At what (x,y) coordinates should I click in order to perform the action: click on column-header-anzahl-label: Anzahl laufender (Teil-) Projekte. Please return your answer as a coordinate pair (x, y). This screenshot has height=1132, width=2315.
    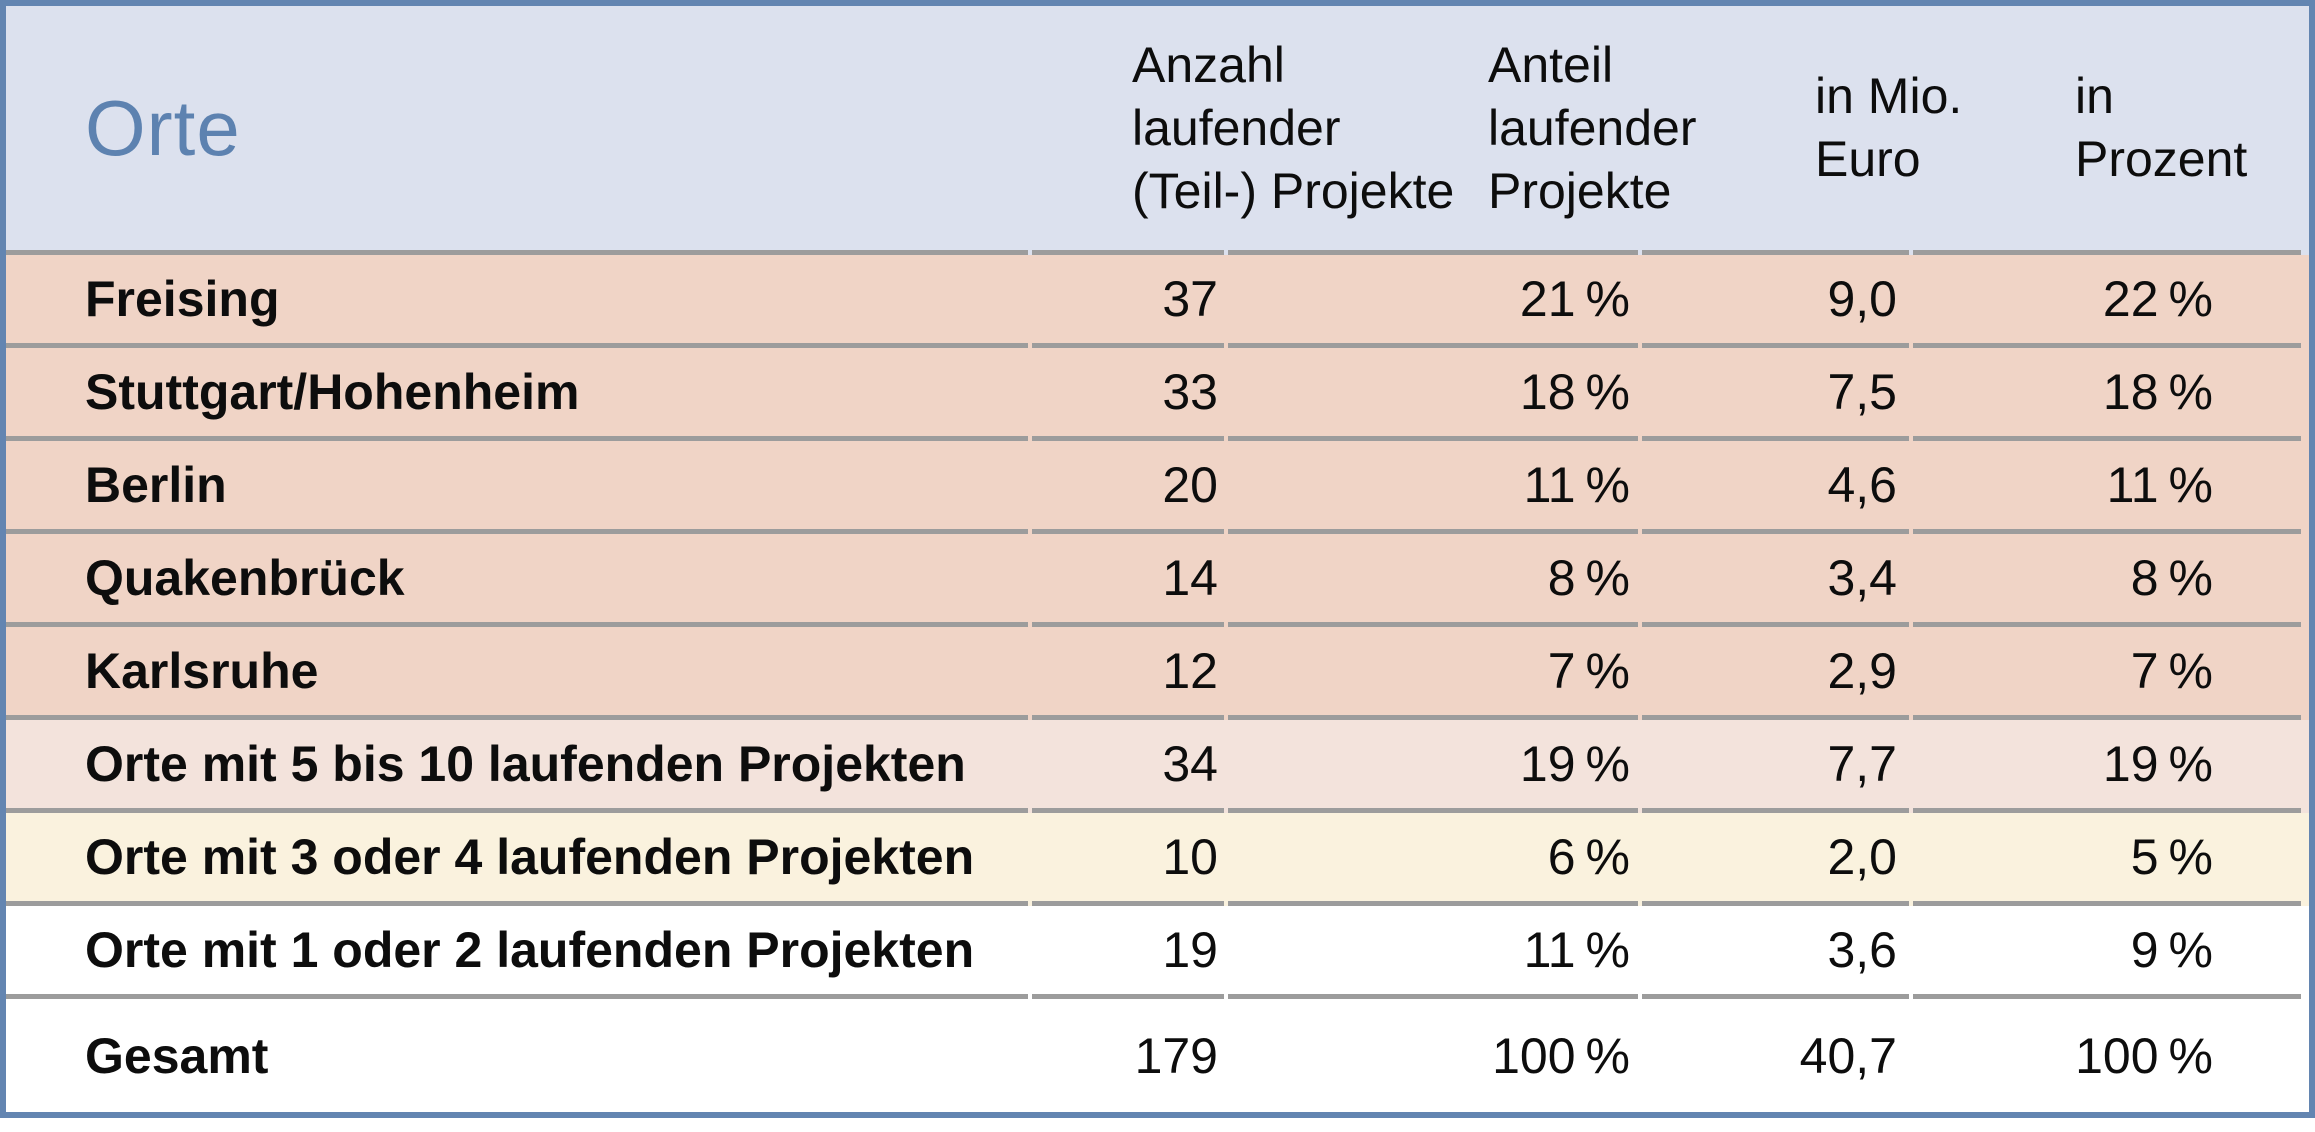
    Looking at the image, I should click on (1293, 127).